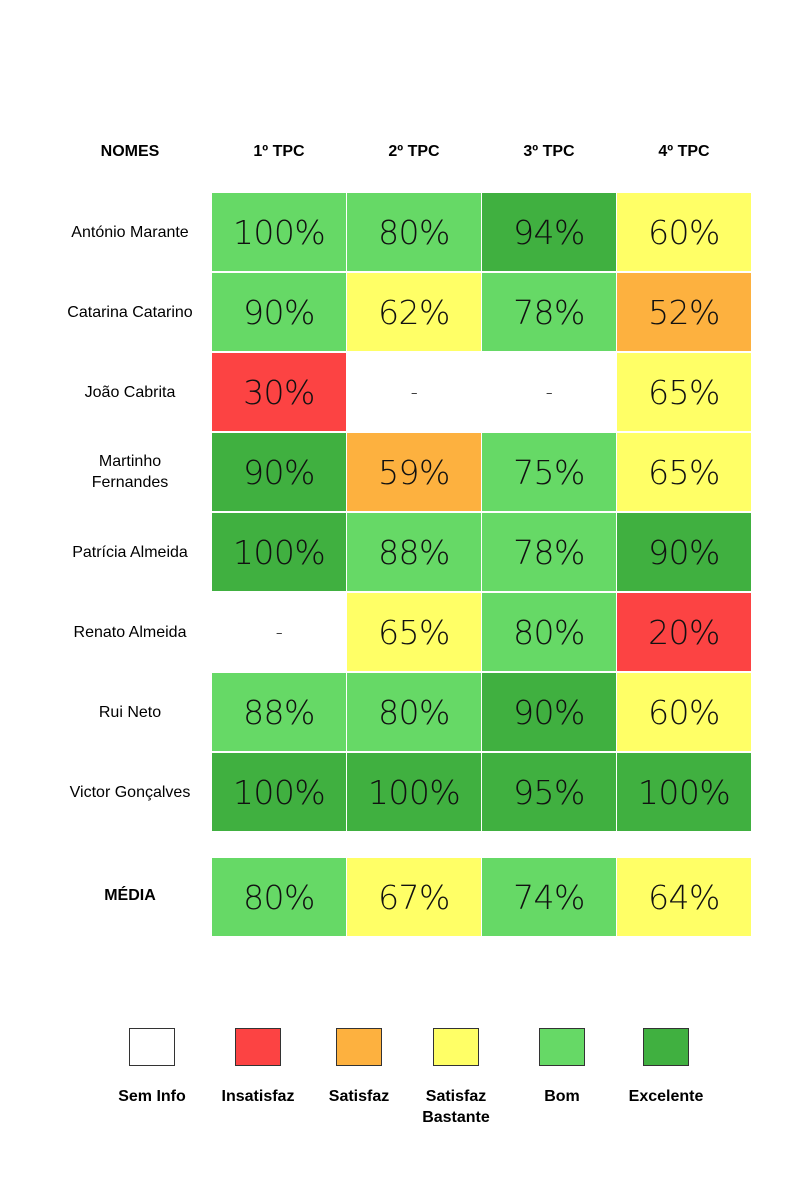  I want to click on legend-label: Insatisfaz, so click(258, 1096).